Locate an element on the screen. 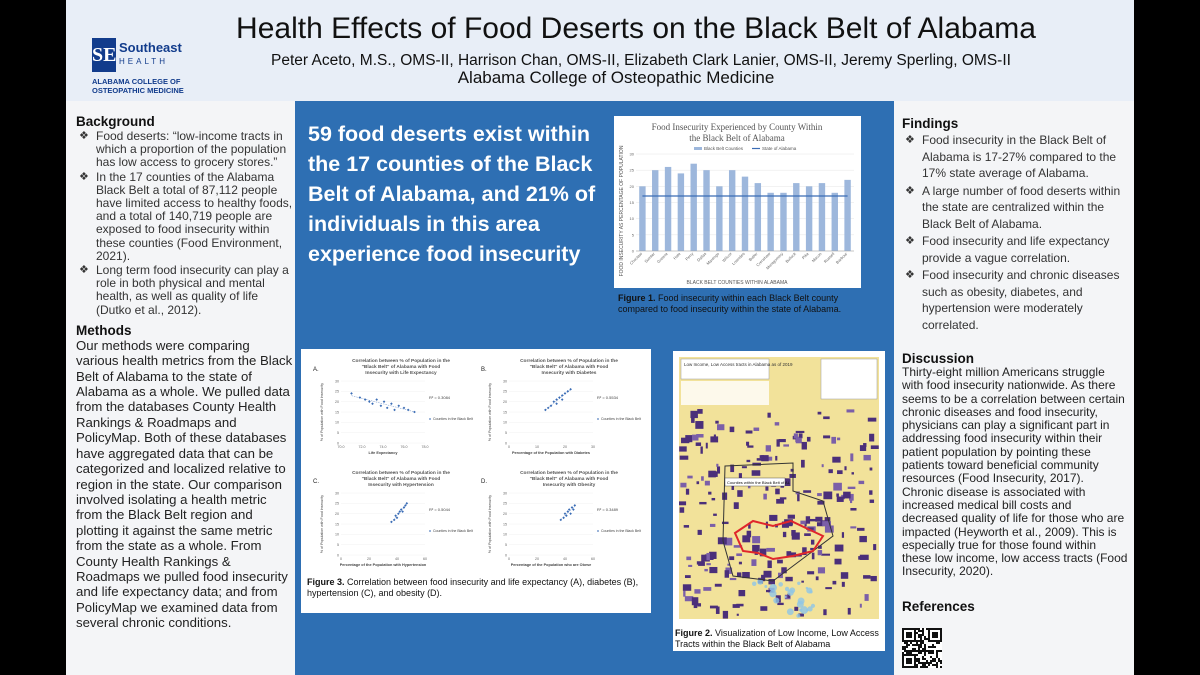 The height and width of the screenshot is (675, 1200). x-tick-label: Butler is located at coordinates (753, 256).